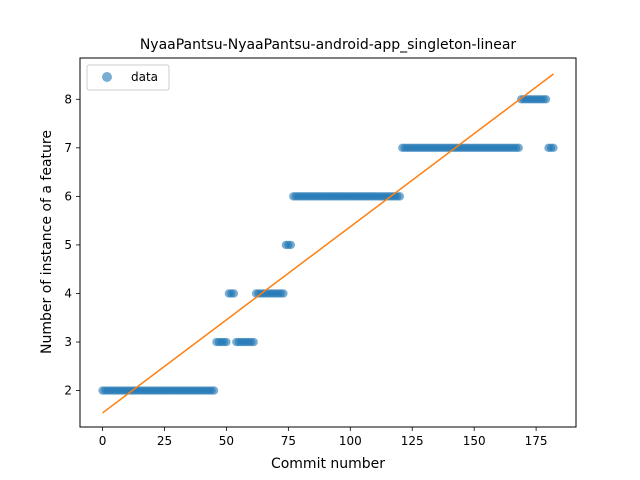  What do you see at coordinates (226, 441) in the screenshot?
I see `x-tick-label: 50` at bounding box center [226, 441].